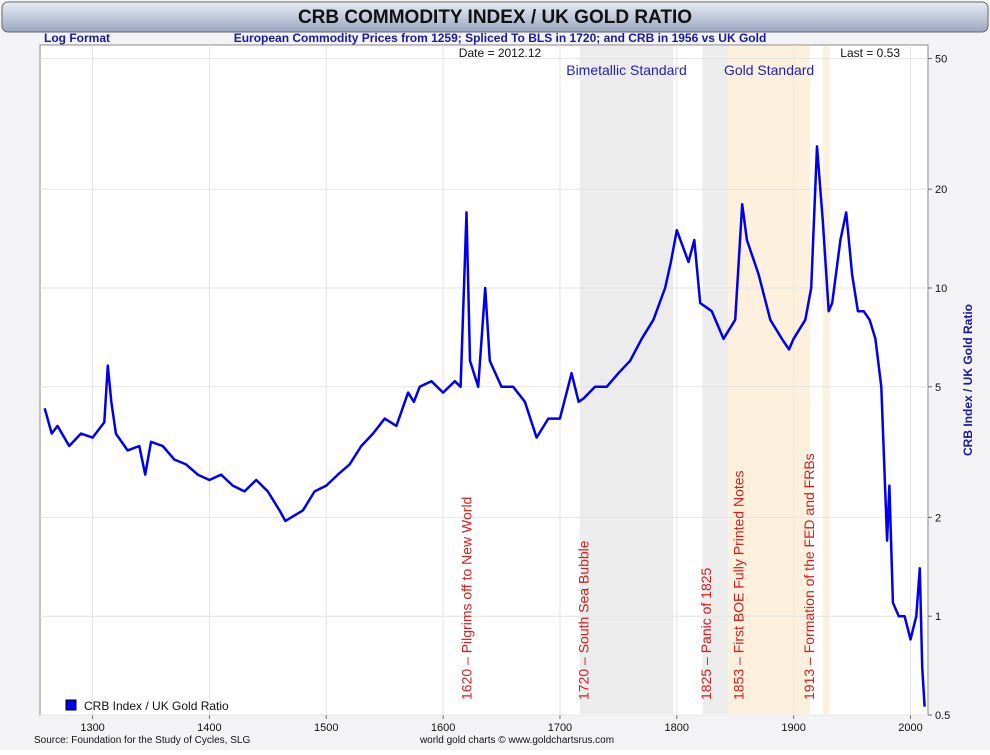  What do you see at coordinates (968, 380) in the screenshot?
I see `y-axis-label: CRB Index / UK Gold Ratio` at bounding box center [968, 380].